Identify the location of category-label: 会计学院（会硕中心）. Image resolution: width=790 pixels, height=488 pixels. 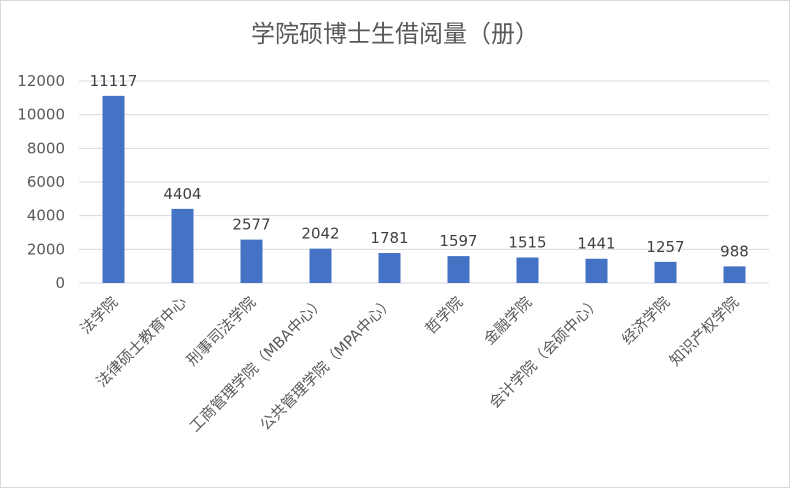
(545, 352).